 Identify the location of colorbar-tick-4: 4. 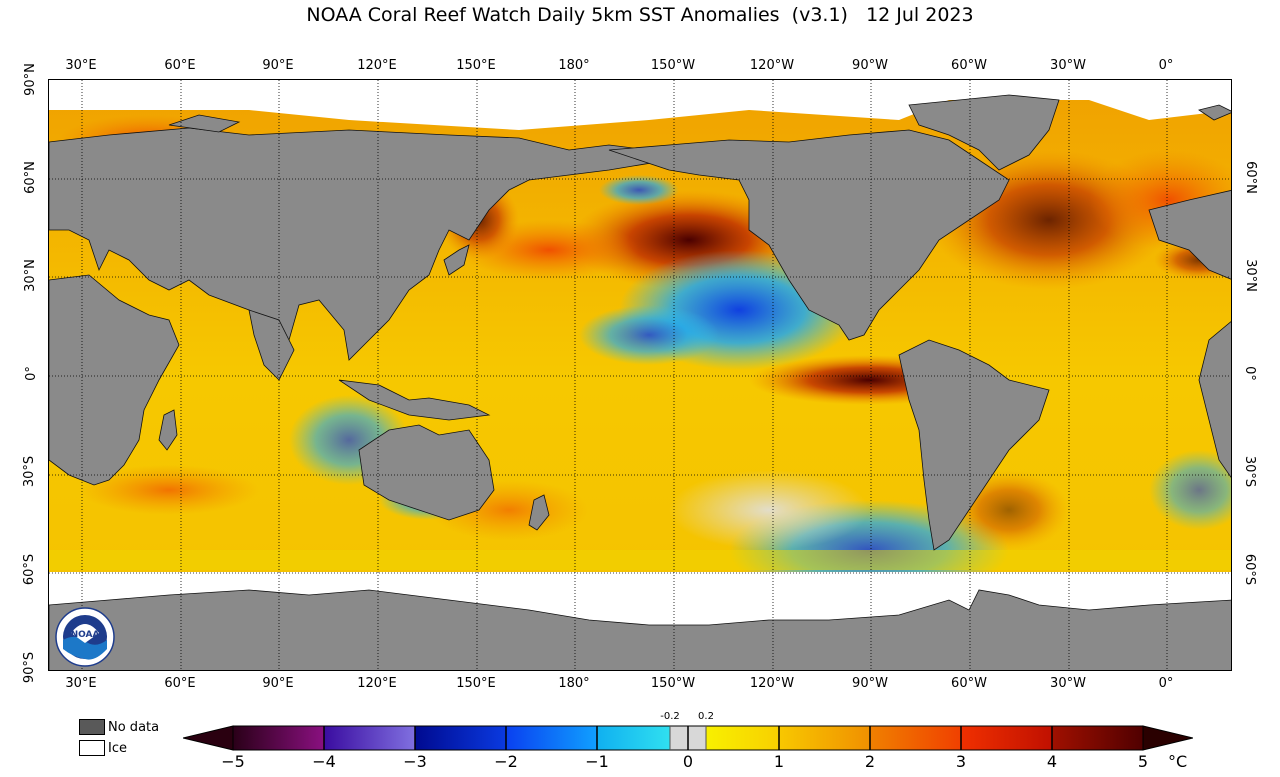
(1052, 761).